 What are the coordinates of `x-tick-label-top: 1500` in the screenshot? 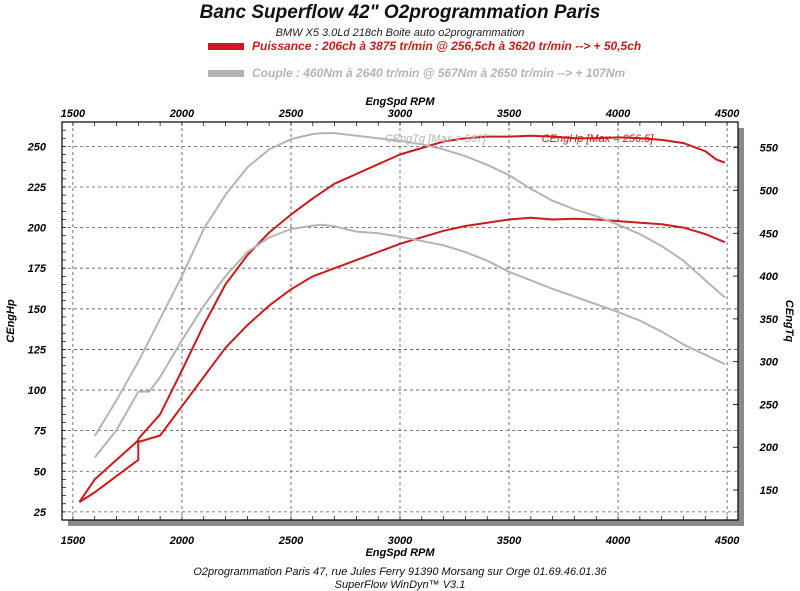 It's located at (73, 114).